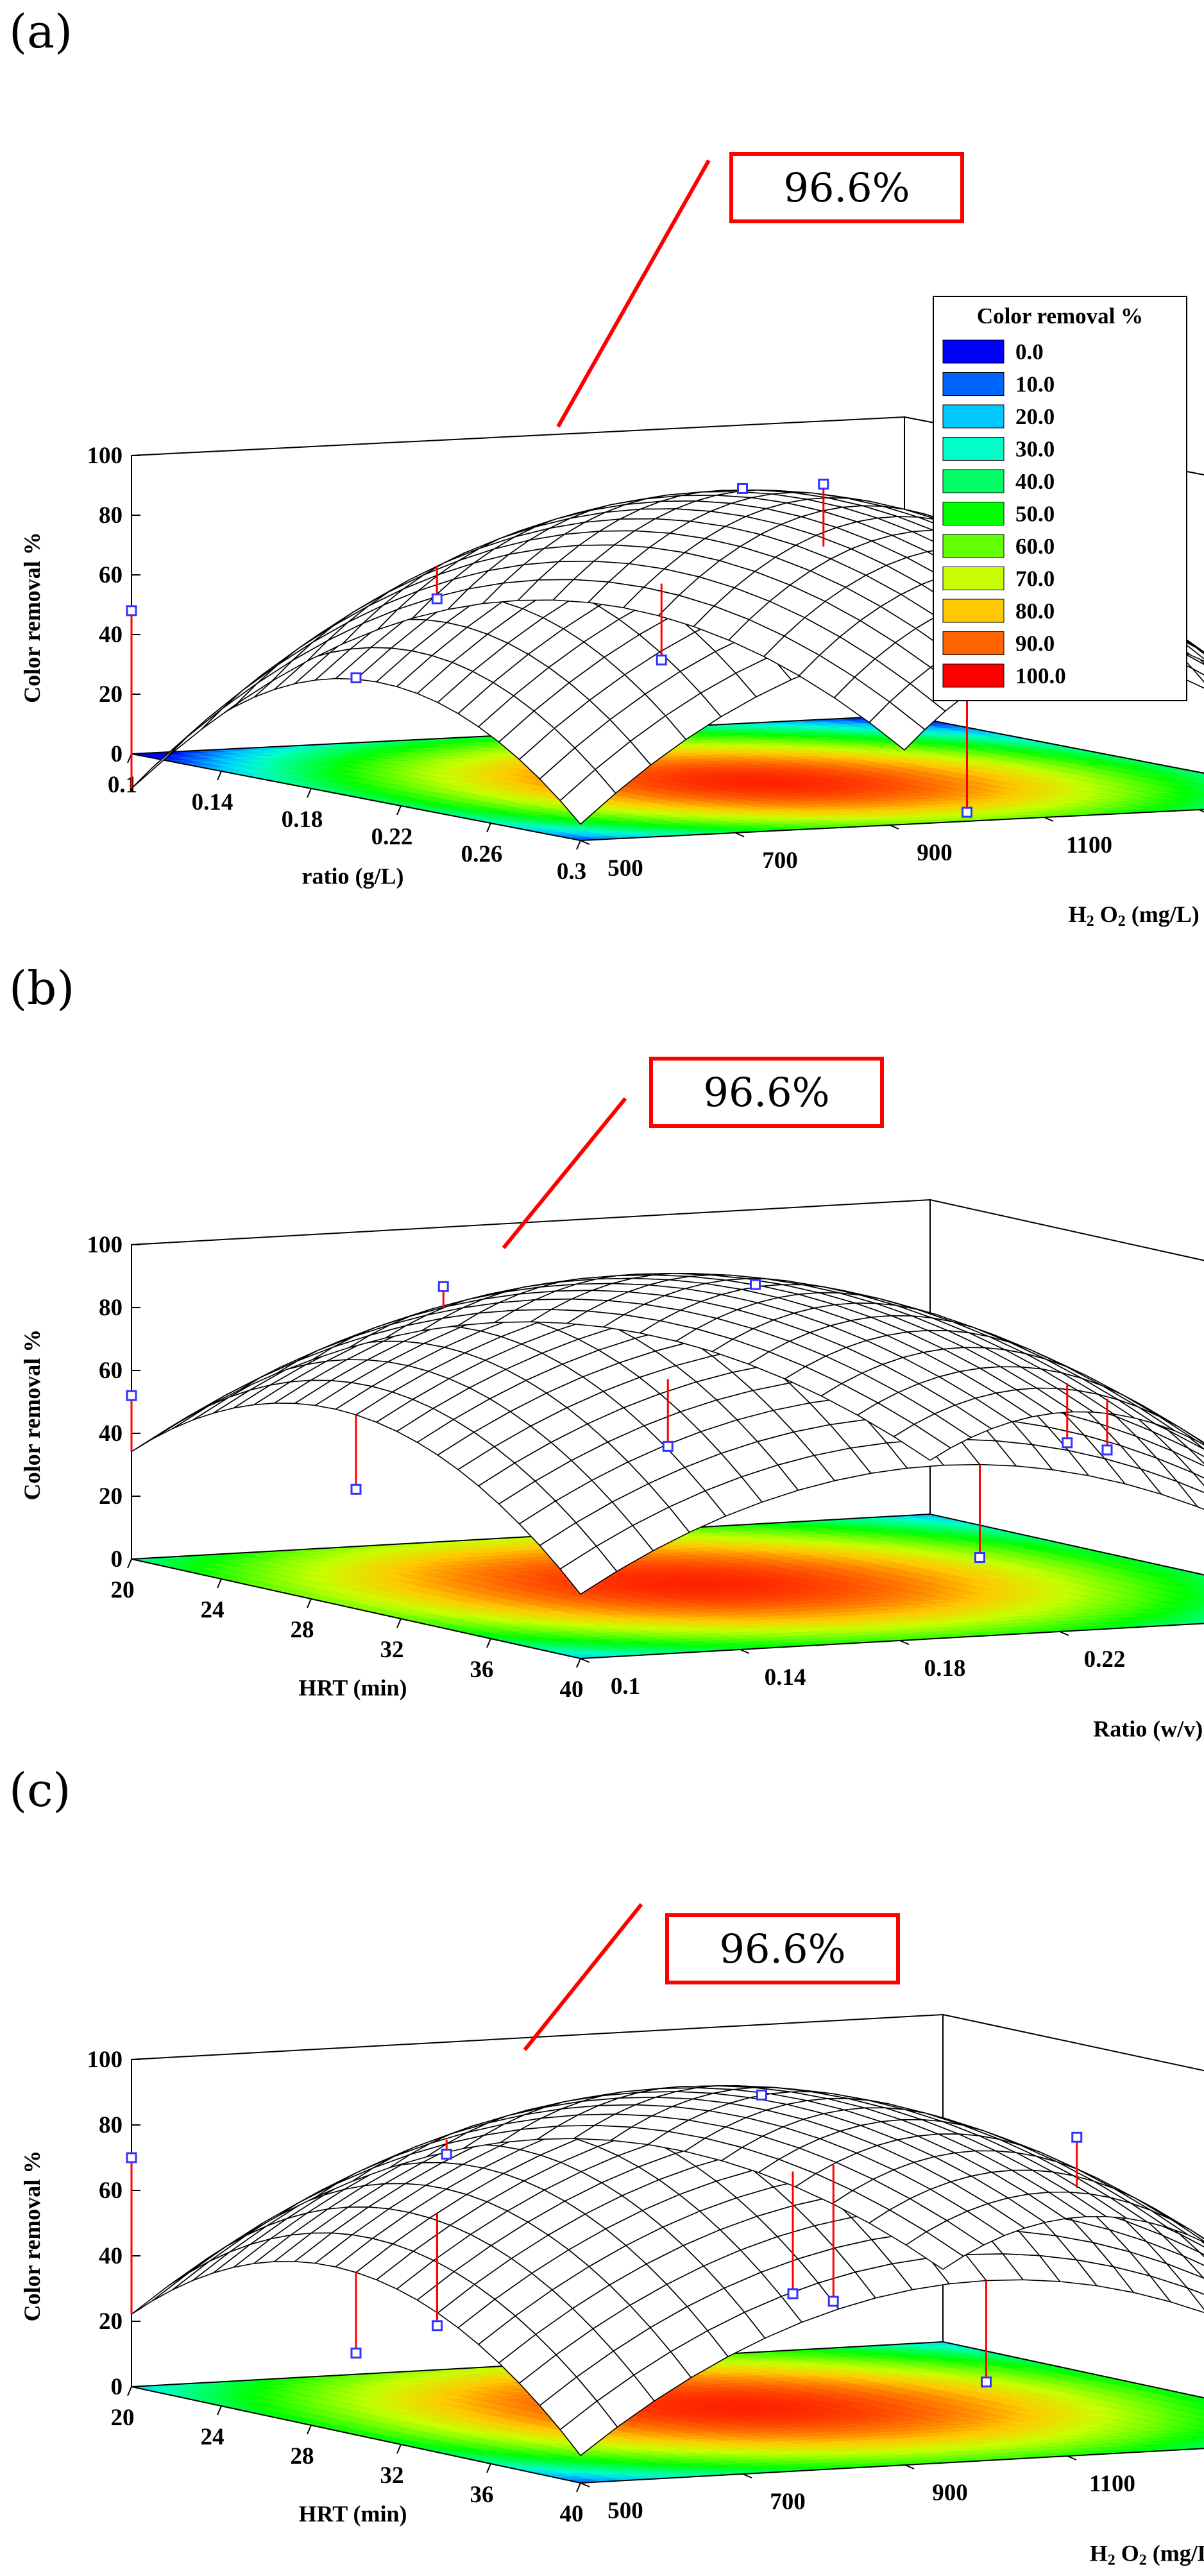  I want to click on legend-title: Color removal %, so click(1060, 315).